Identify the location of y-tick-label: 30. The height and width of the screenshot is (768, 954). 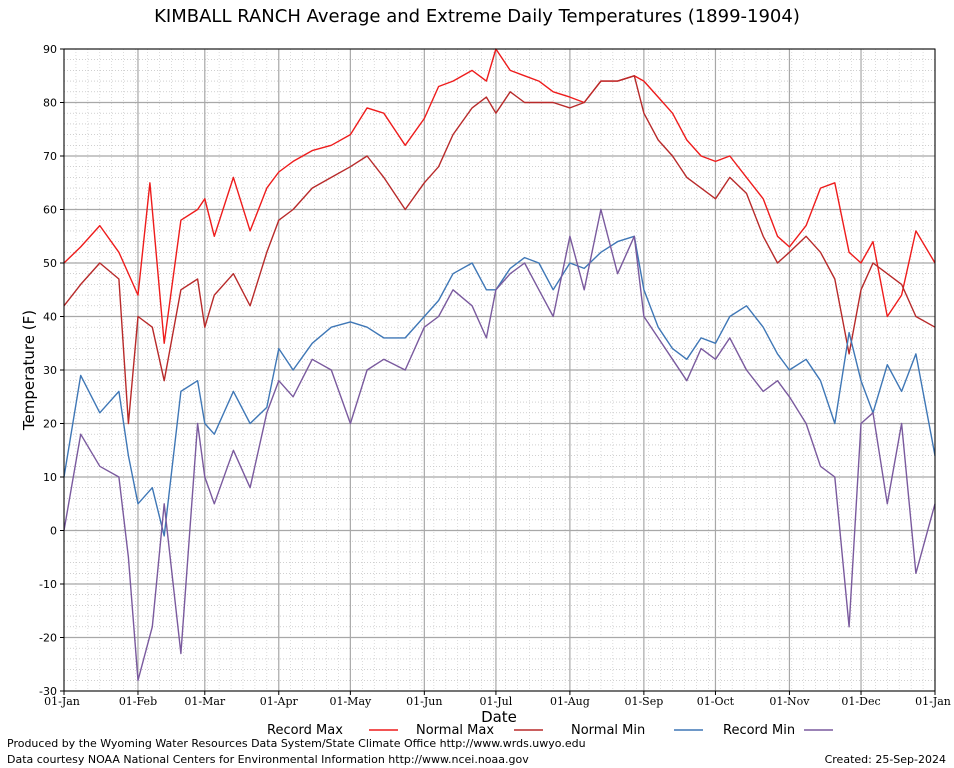
(50, 370).